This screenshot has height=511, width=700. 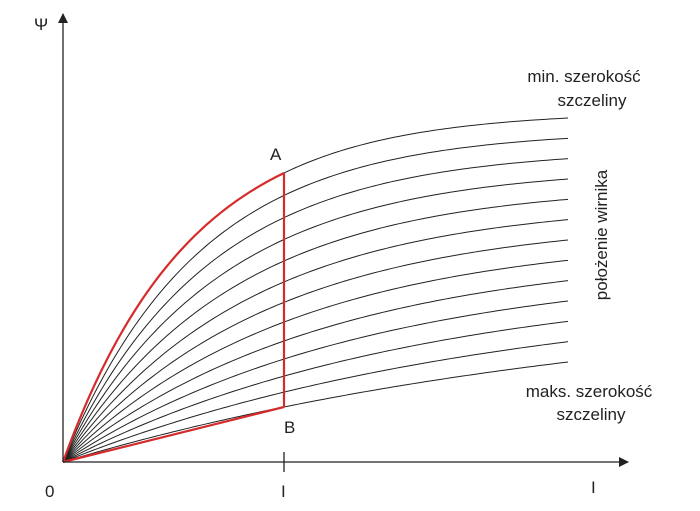 What do you see at coordinates (315, 412) in the screenshot?
I see `characteristic-curve` at bounding box center [315, 412].